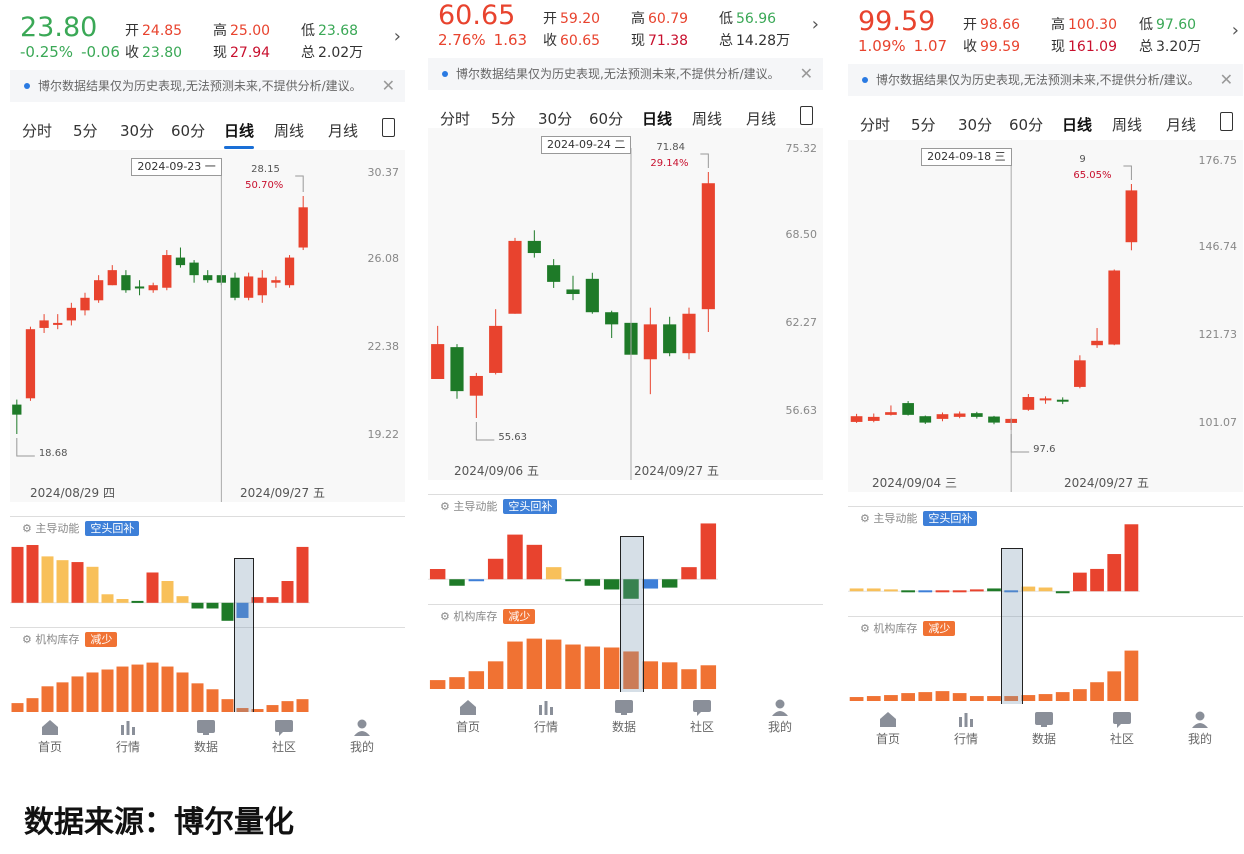 The image size is (1244, 854). I want to click on x-axis-end-date: 2024/09/27 五, so click(282, 493).